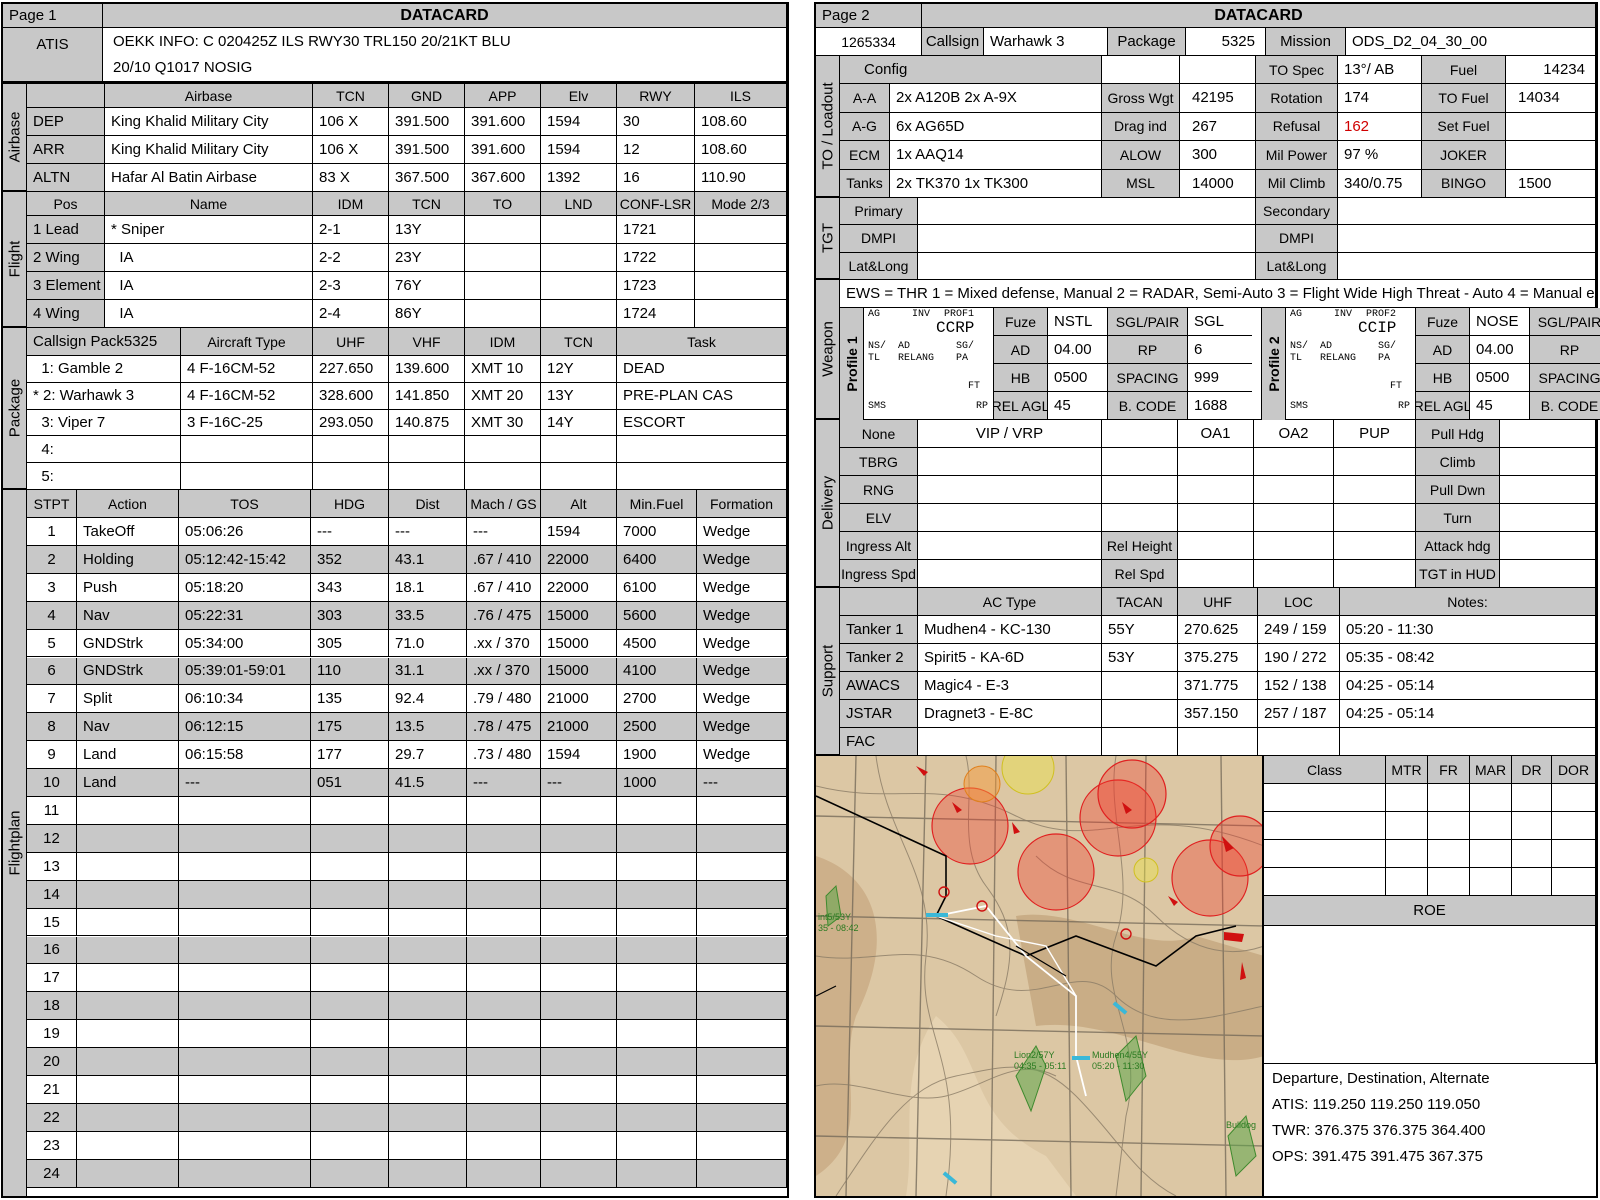  I want to click on loadout-cell, so click(1551, 126).